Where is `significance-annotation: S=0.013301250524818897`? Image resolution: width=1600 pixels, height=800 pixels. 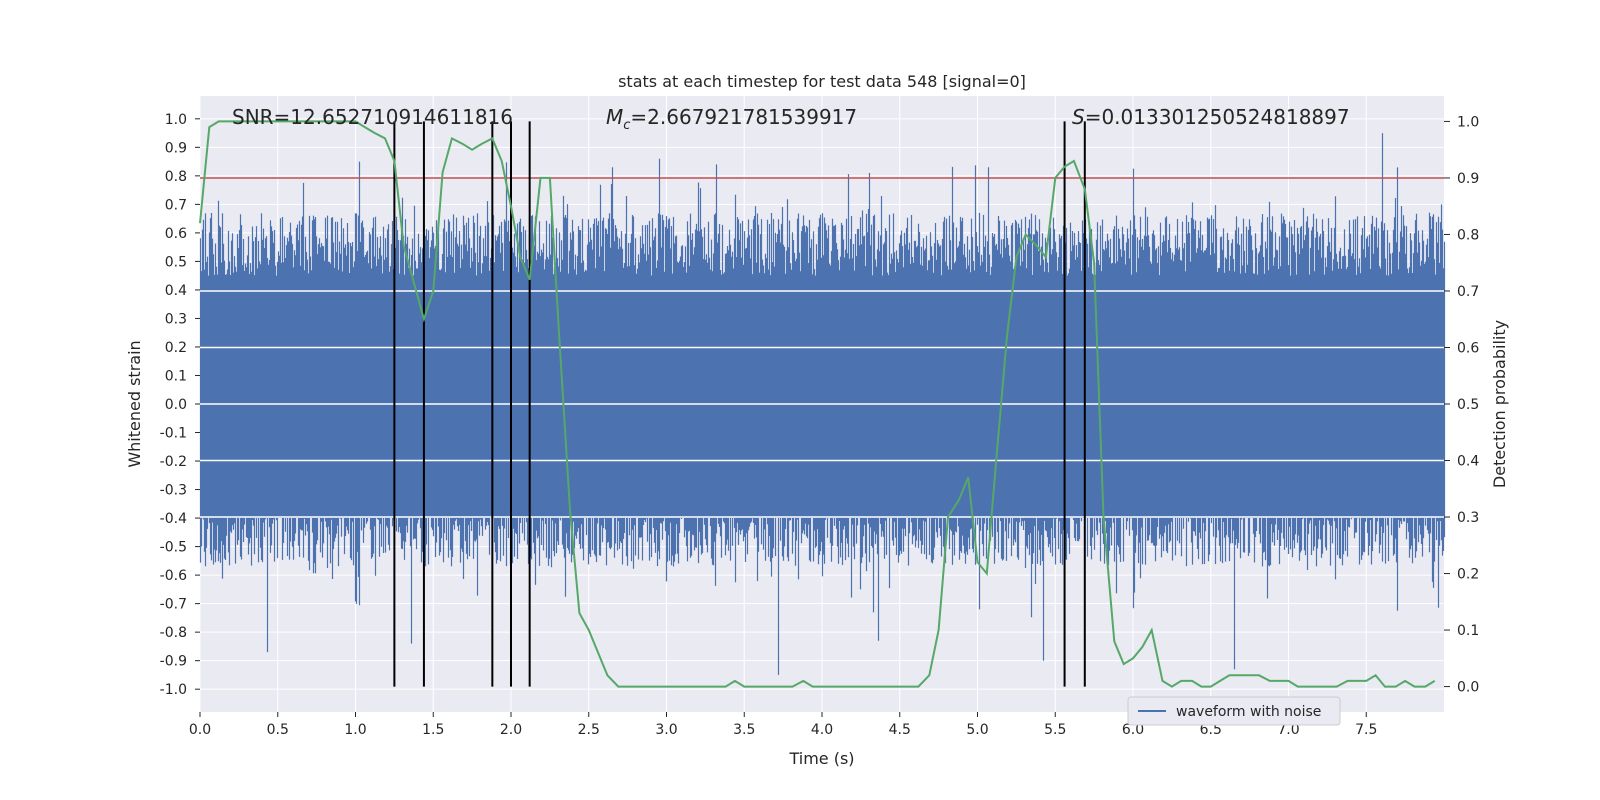 significance-annotation: S=0.013301250524818897 is located at coordinates (1211, 117).